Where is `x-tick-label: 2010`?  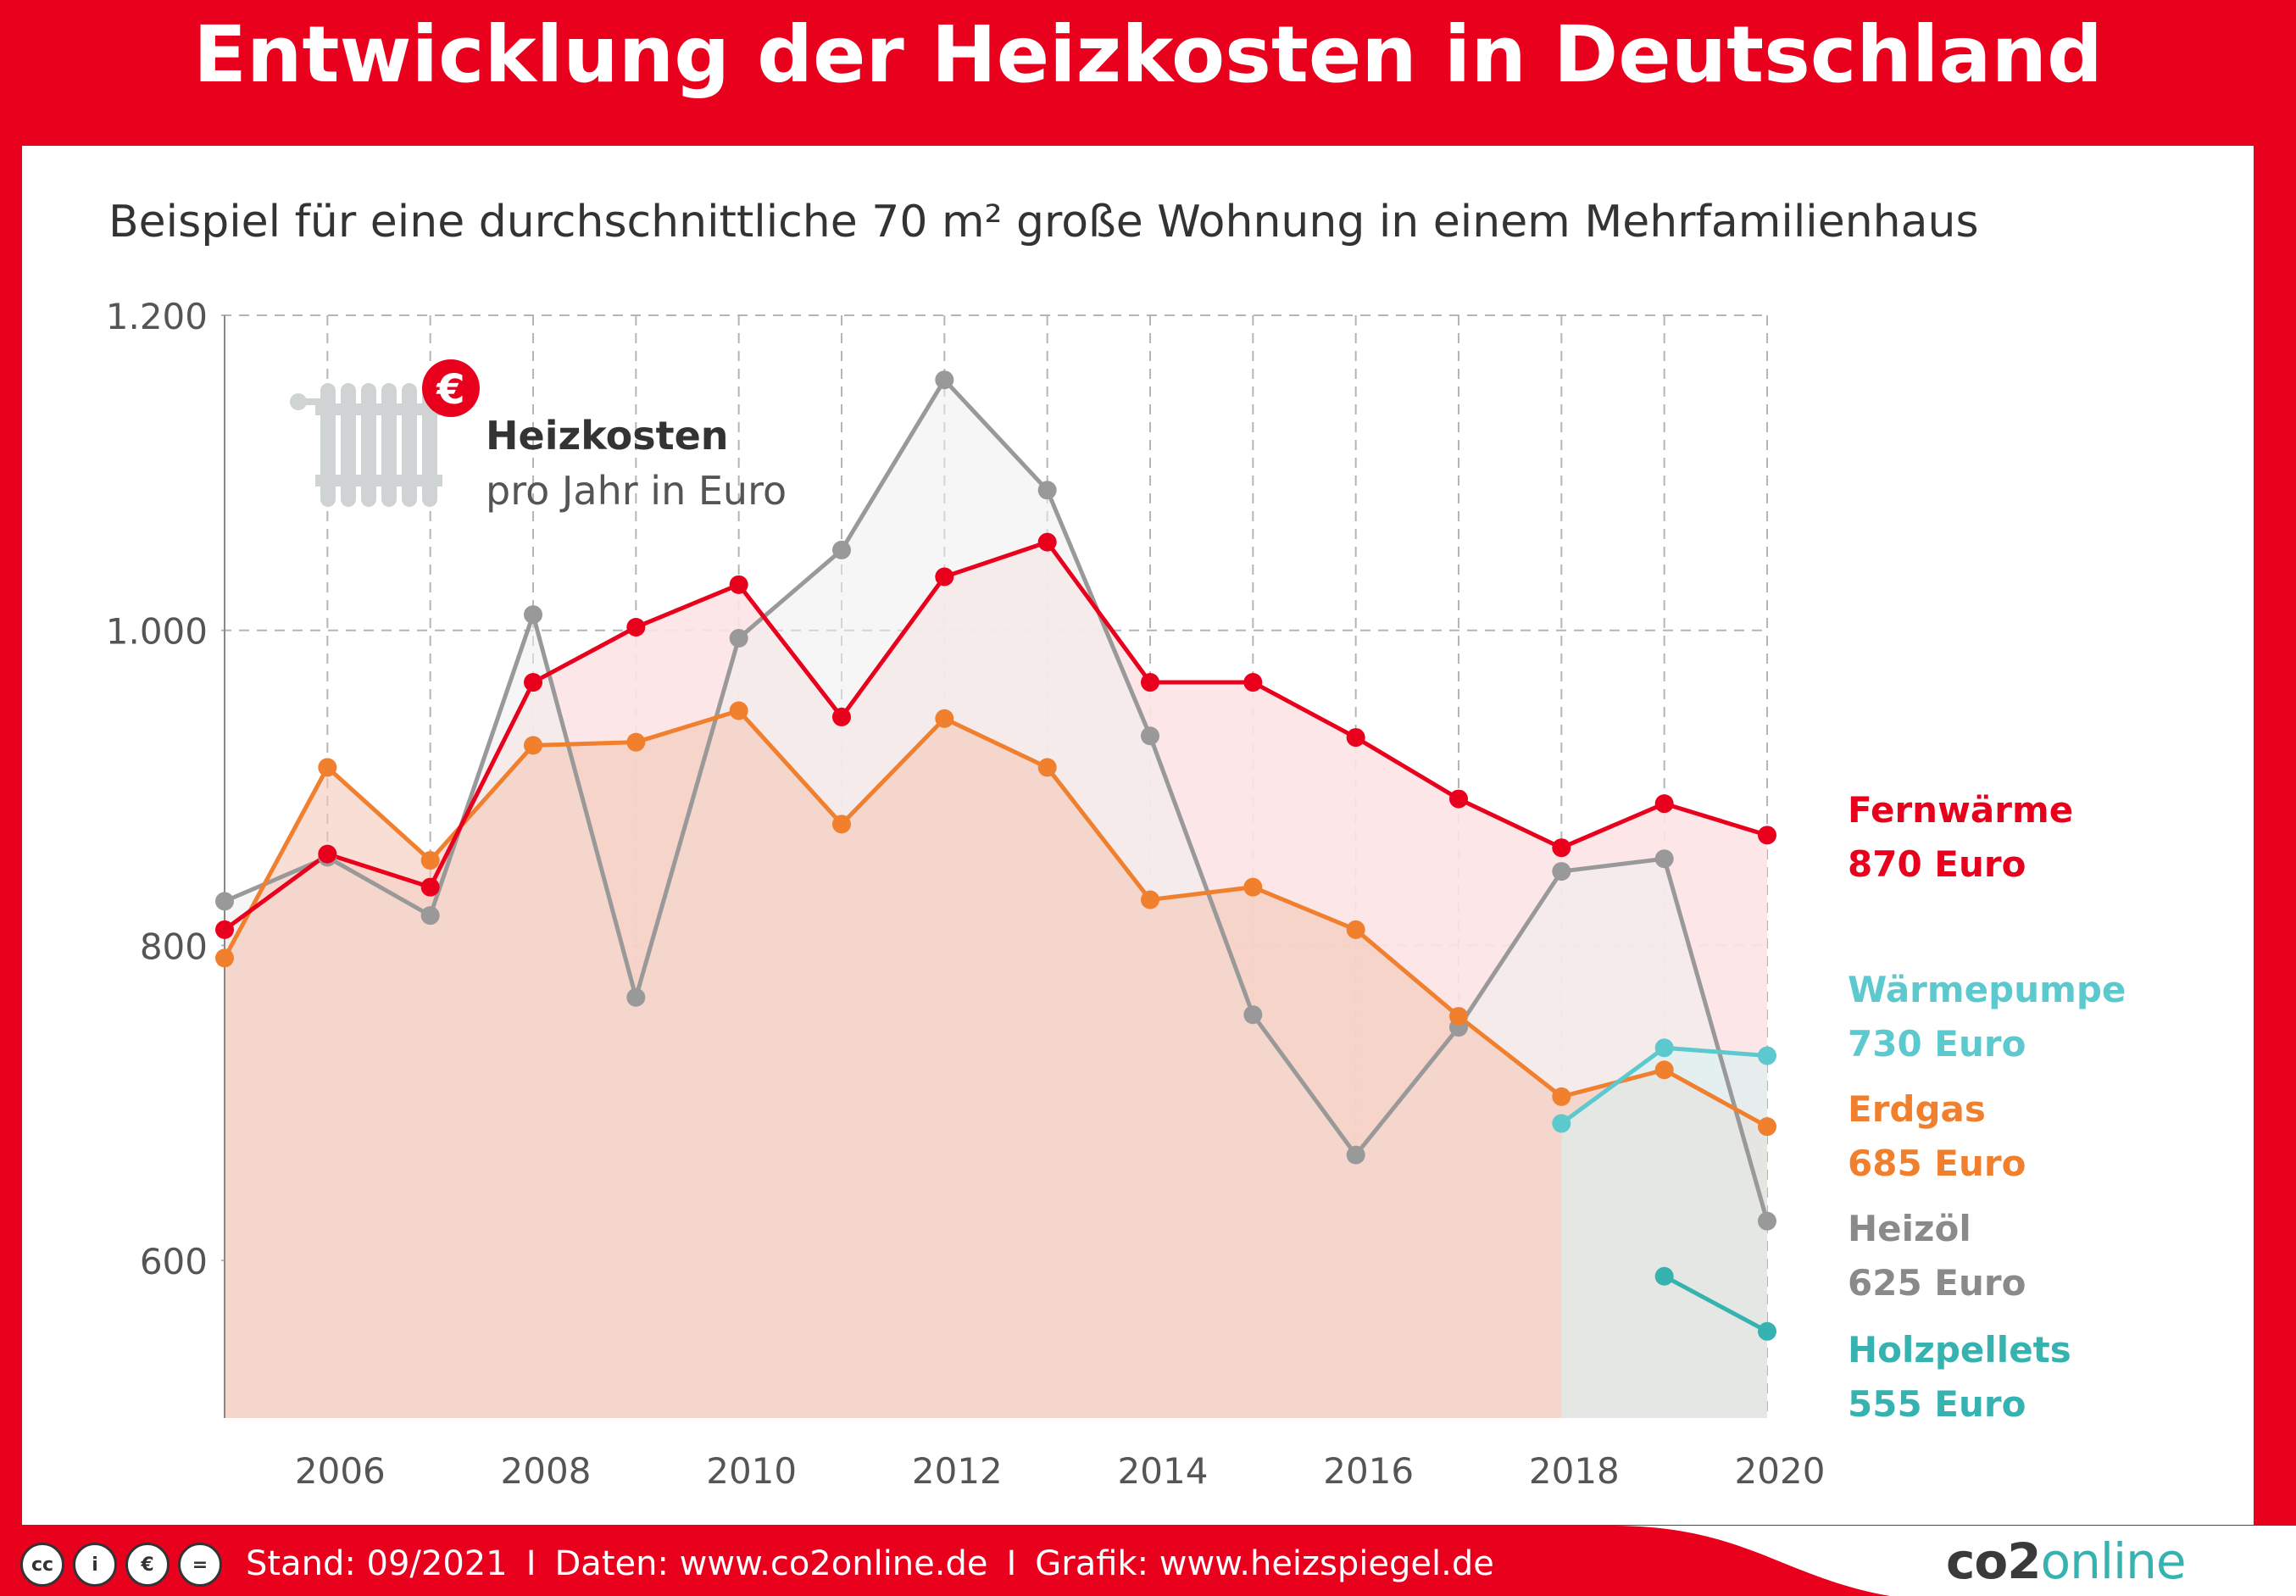
x-tick-label: 2010 is located at coordinates (751, 1471).